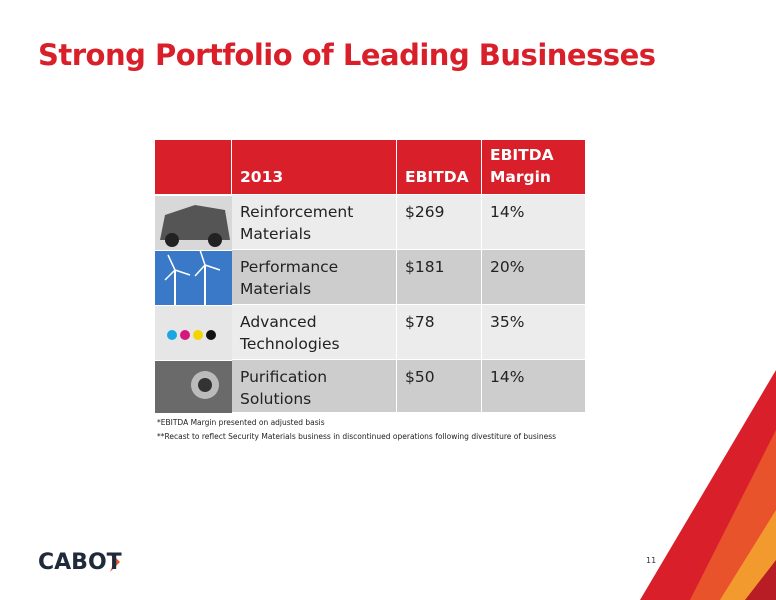 The image size is (776, 600). What do you see at coordinates (522, 166) in the screenshot?
I see `cell-text: EBITDA Margin` at bounding box center [522, 166].